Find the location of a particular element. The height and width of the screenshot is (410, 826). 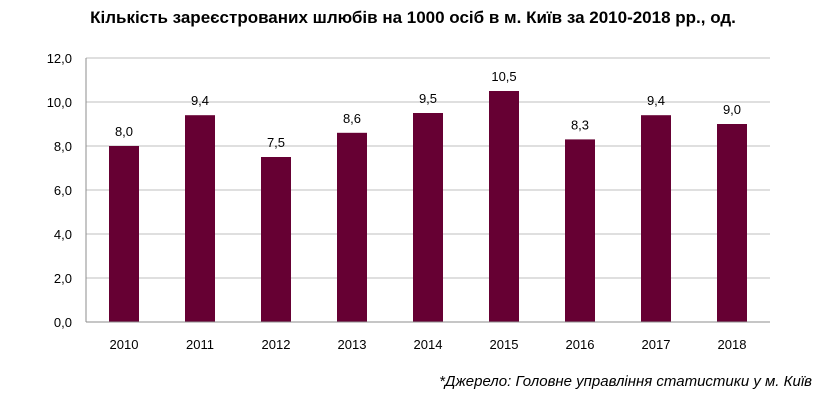

data-label: 8,0 is located at coordinates (124, 131).